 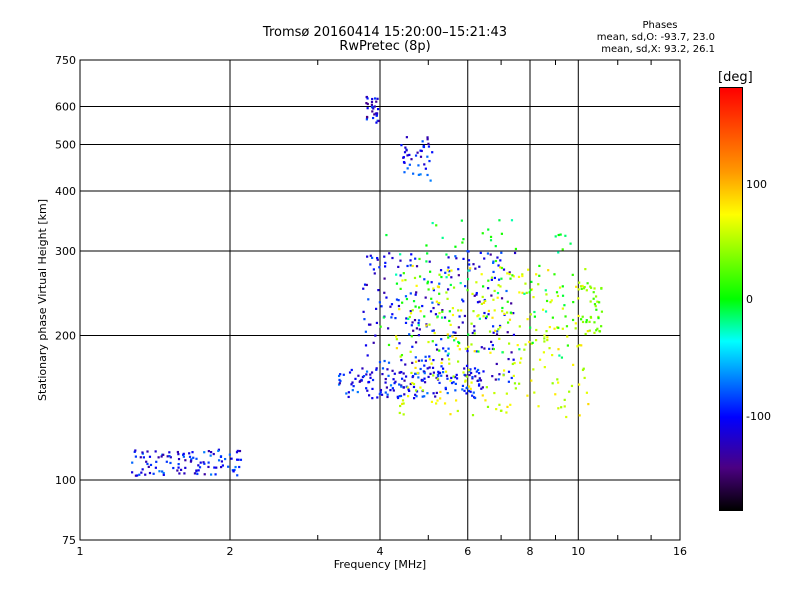 What do you see at coordinates (69, 540) in the screenshot?
I see `y-tick-label: 75` at bounding box center [69, 540].